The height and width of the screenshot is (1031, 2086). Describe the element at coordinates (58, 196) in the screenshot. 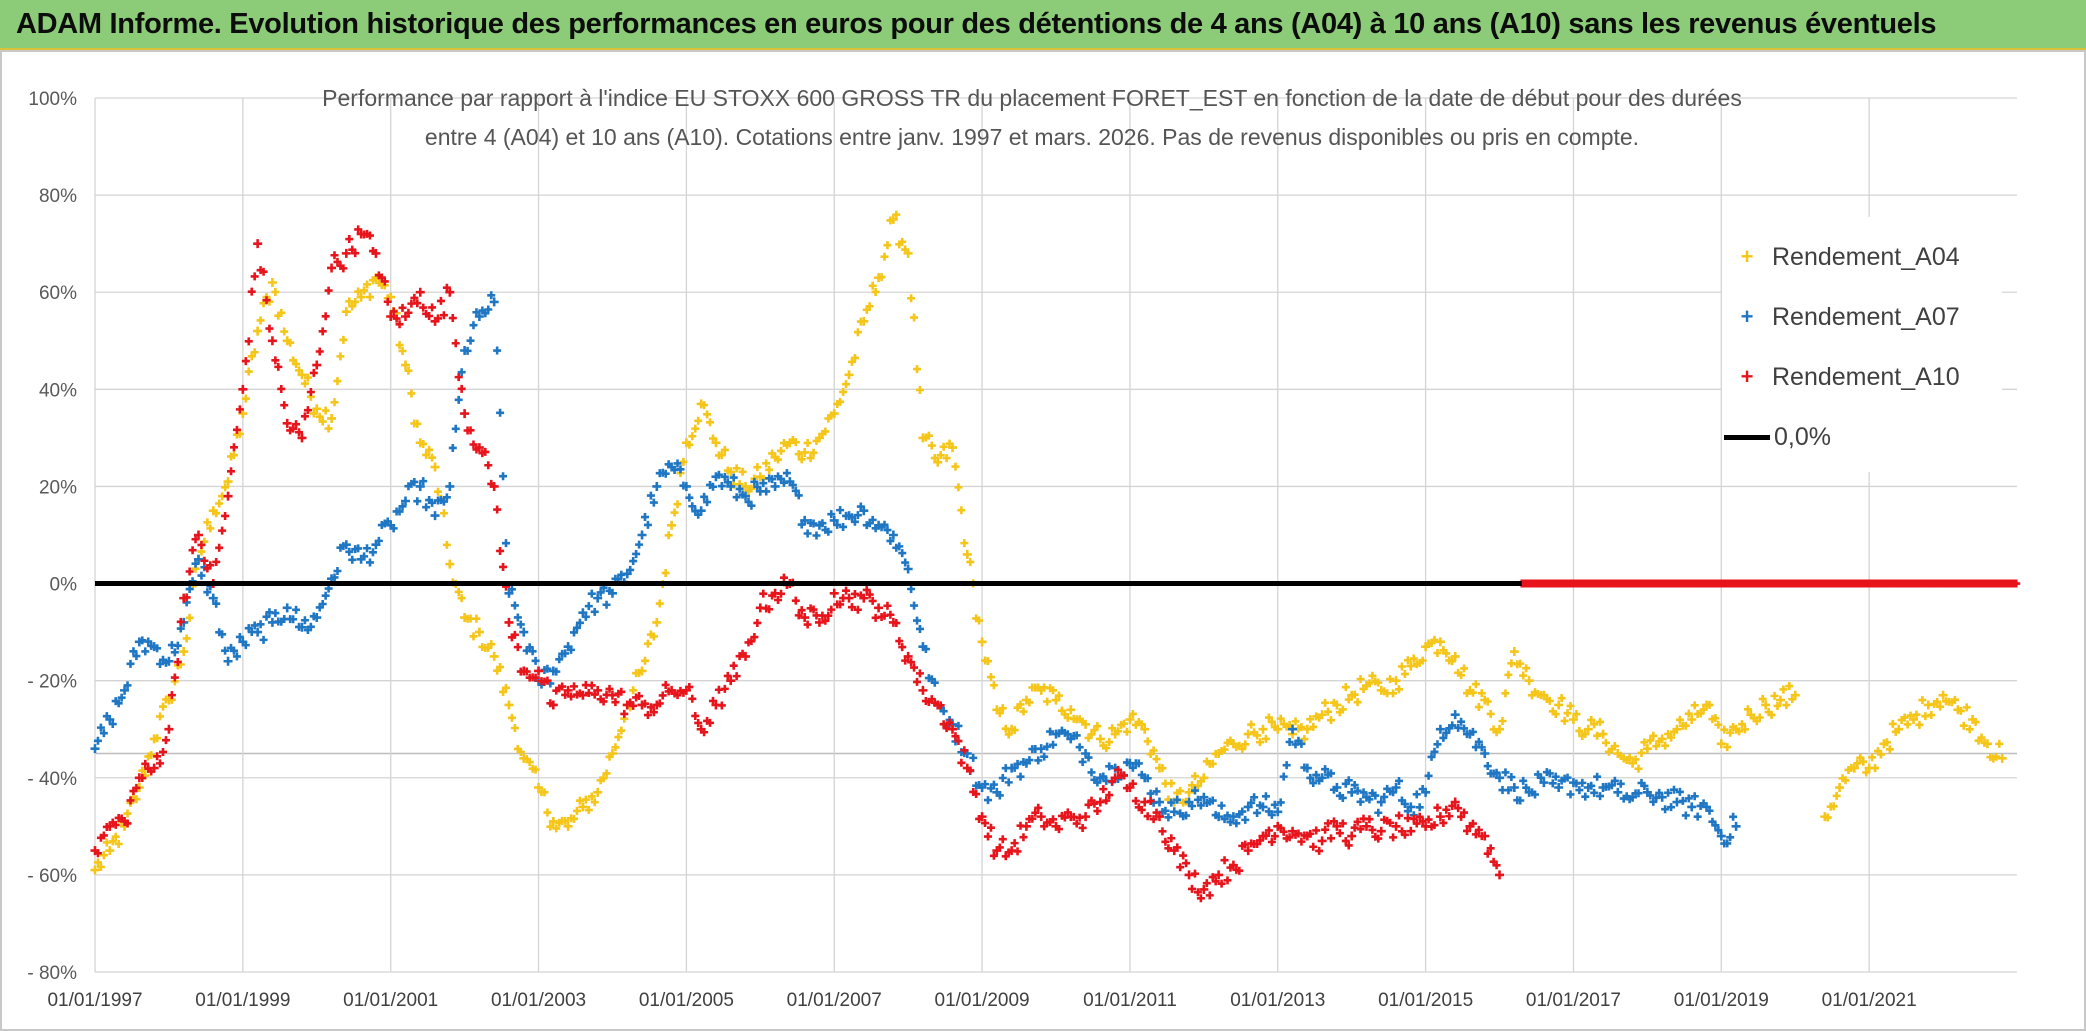

I see `y-tick-label: 80%` at that location.